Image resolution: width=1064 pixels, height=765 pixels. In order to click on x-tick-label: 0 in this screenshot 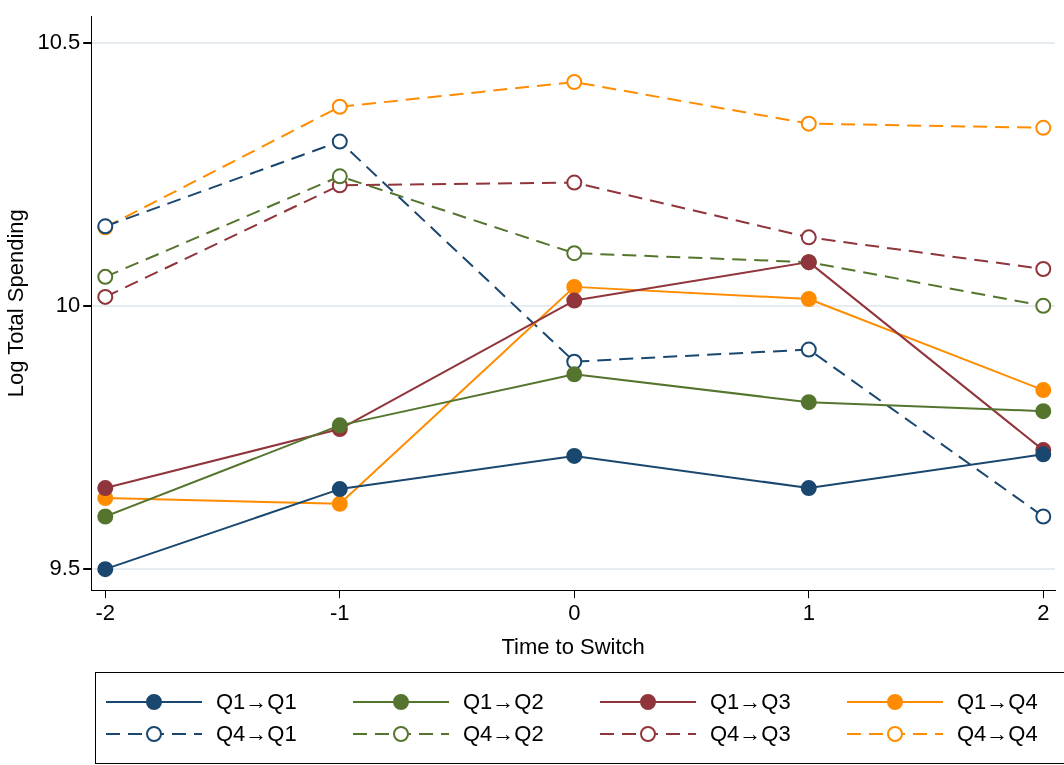, I will do `click(574, 613)`.